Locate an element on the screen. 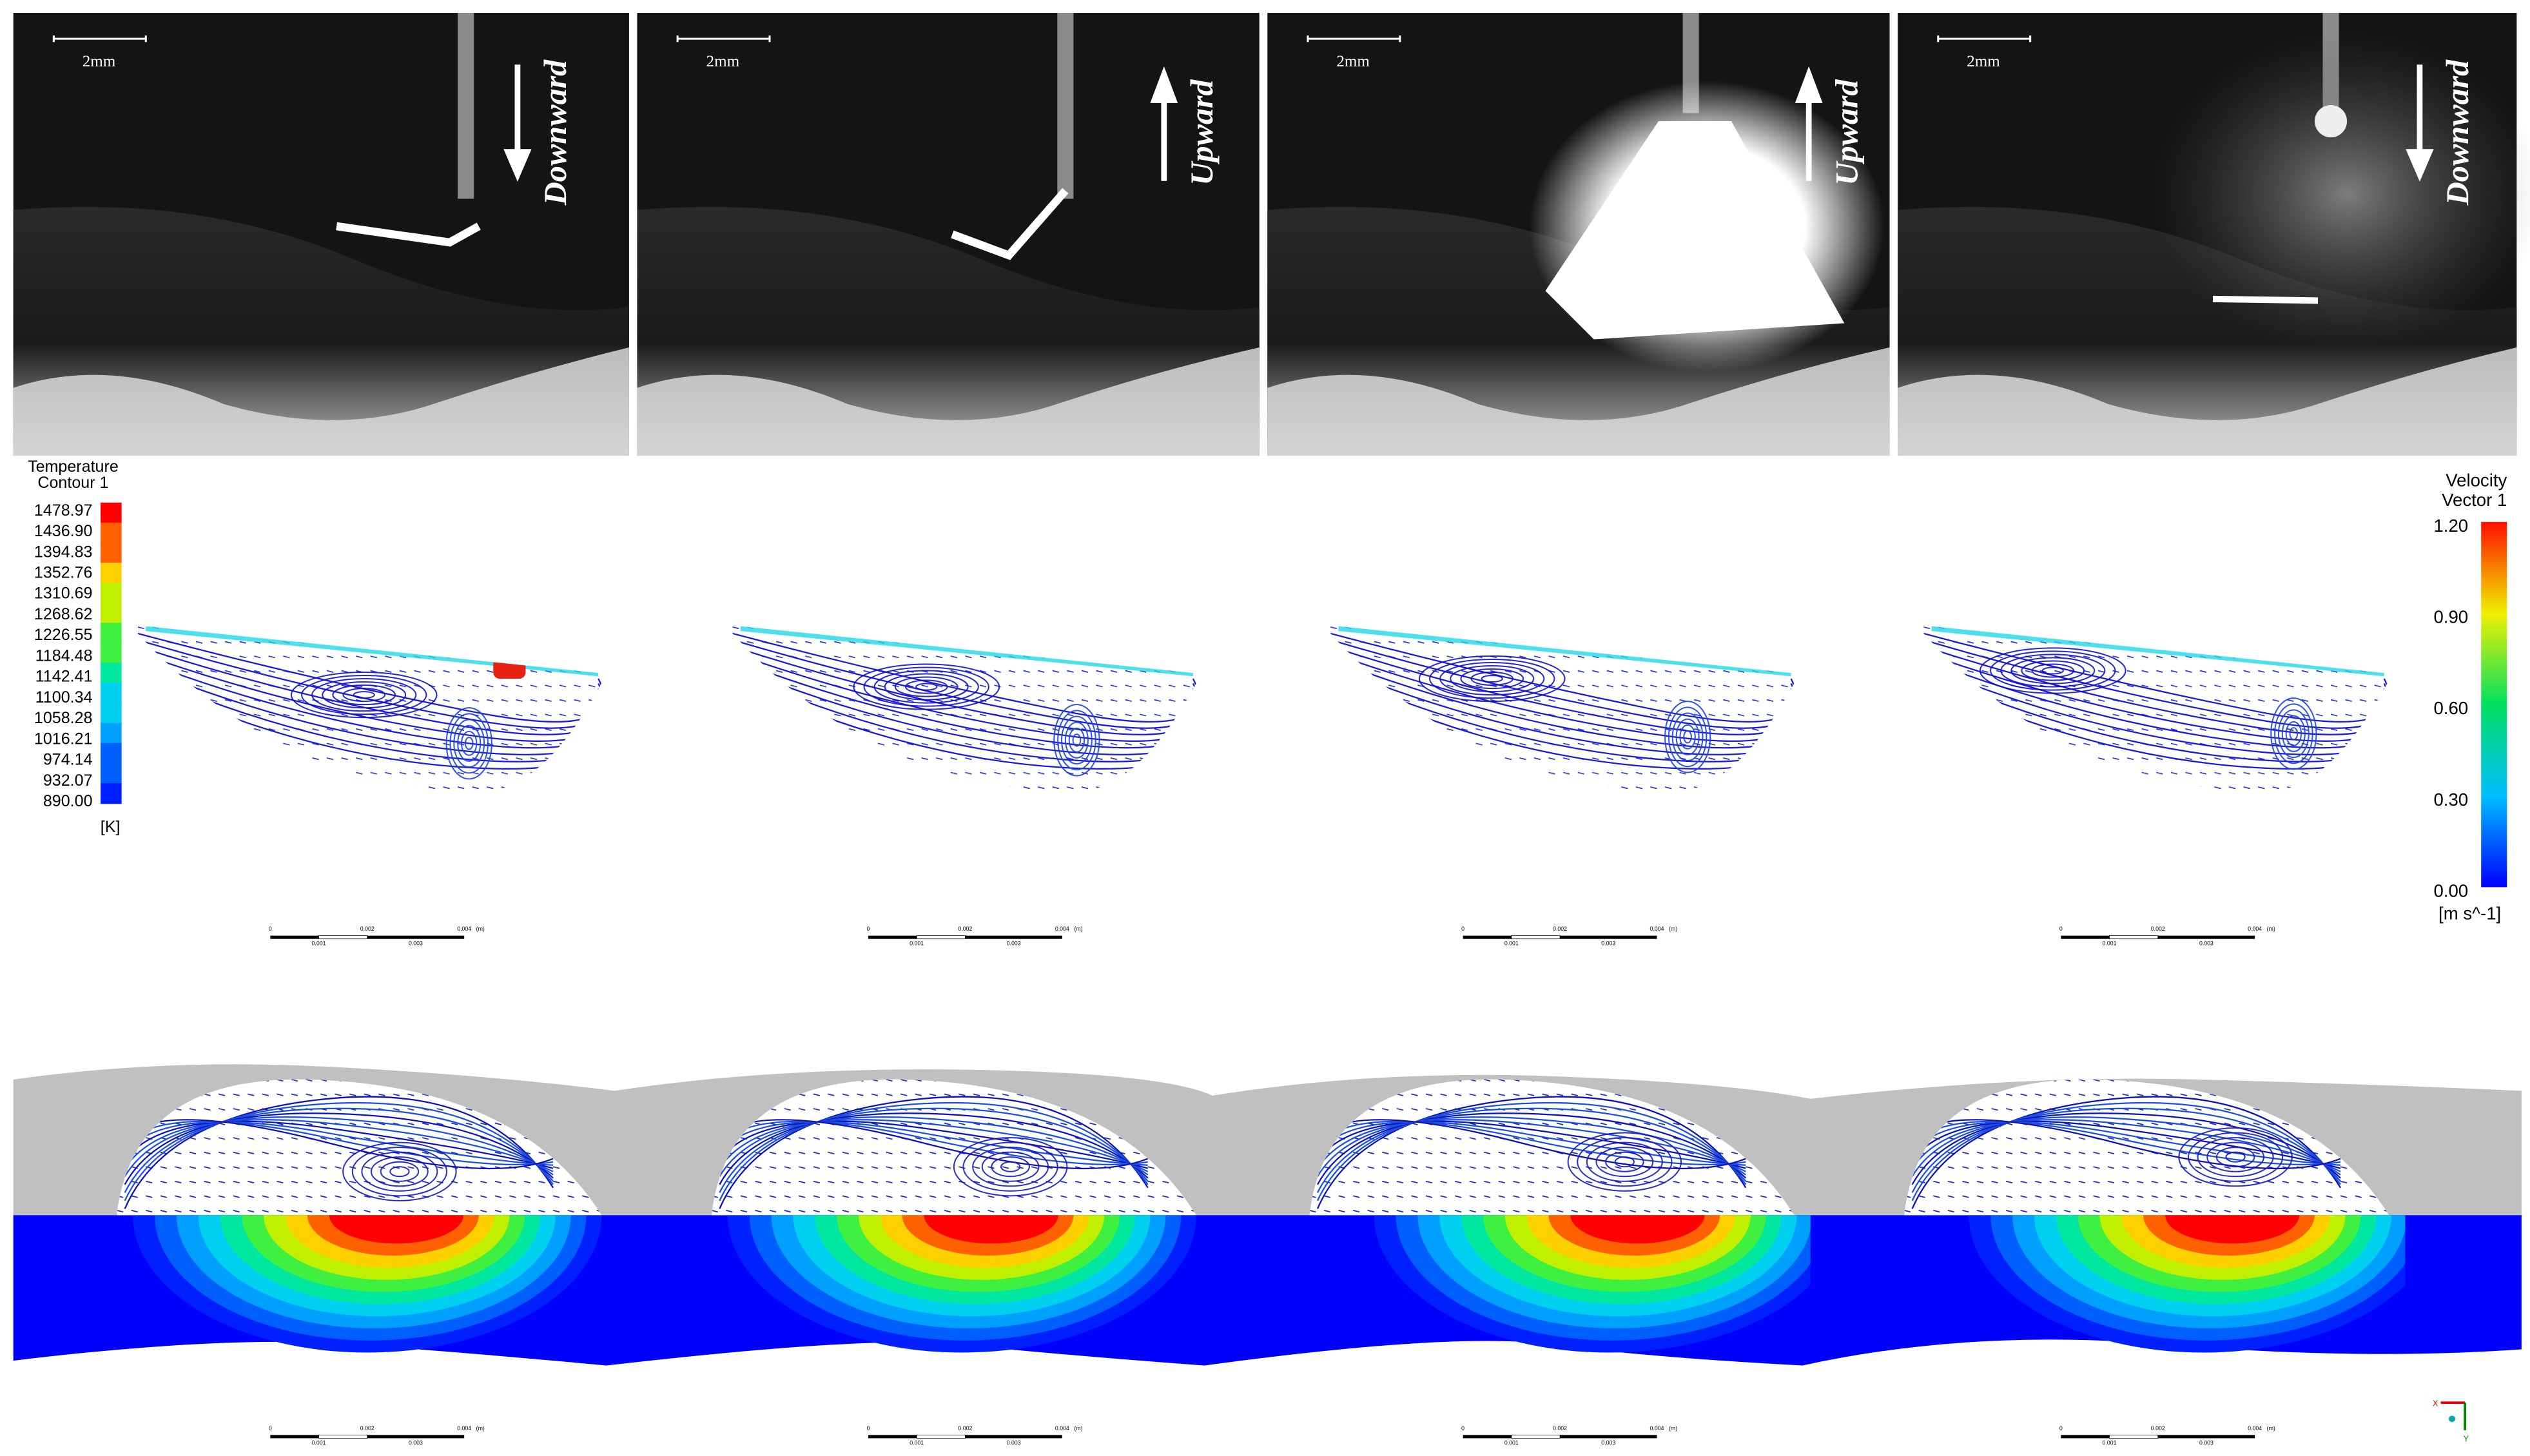 Image resolution: width=2530 pixels, height=1456 pixels. scale-bar-label: 0 is located at coordinates (270, 929).